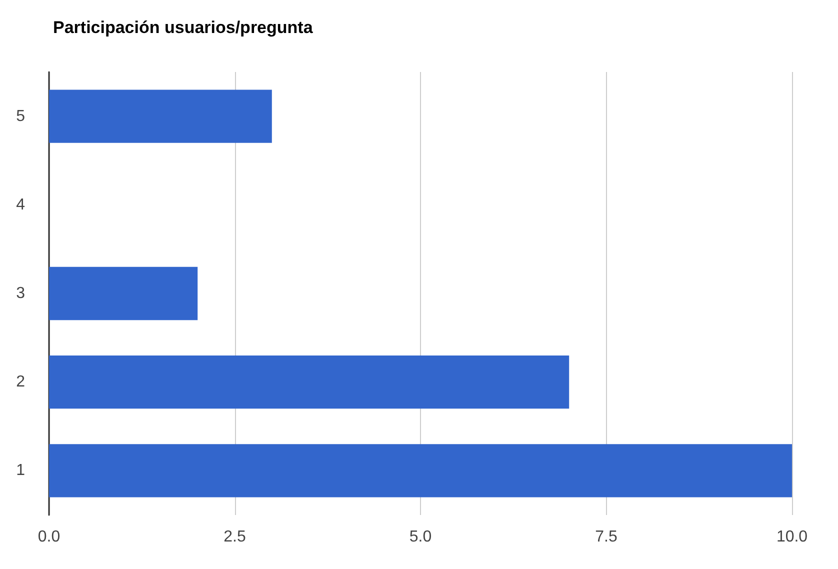  What do you see at coordinates (21, 205) in the screenshot?
I see `y-tick-label: 4` at bounding box center [21, 205].